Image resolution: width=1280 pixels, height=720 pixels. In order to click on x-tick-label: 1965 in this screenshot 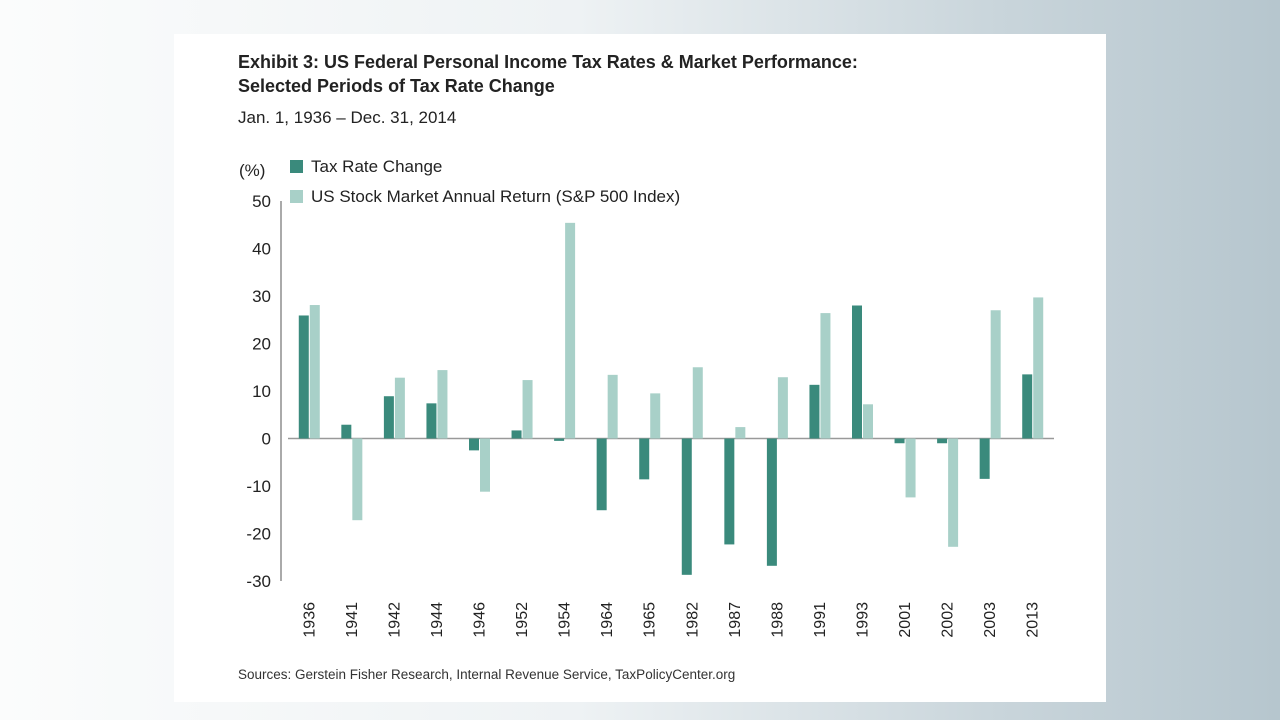, I will do `click(650, 620)`.